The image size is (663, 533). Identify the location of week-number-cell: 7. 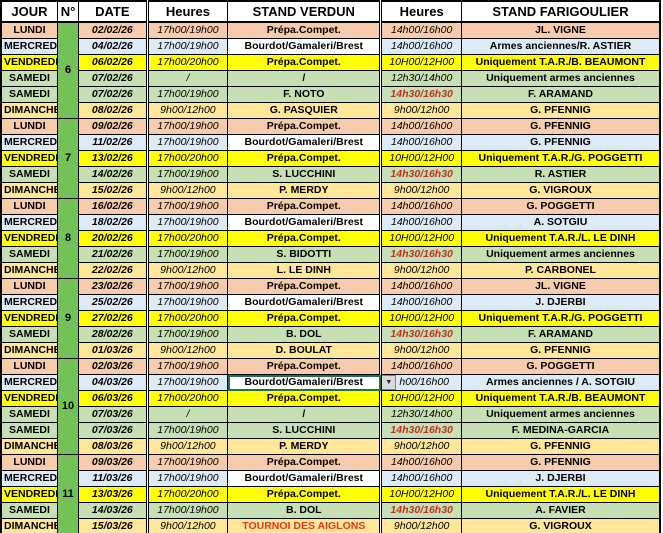
(68, 158).